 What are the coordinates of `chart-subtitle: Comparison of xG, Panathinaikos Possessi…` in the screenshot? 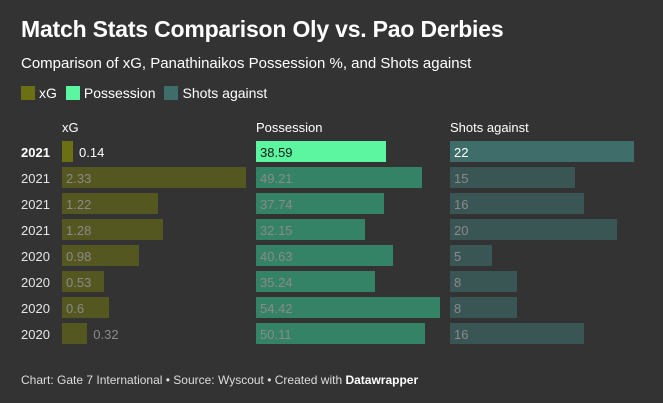 It's located at (246, 63).